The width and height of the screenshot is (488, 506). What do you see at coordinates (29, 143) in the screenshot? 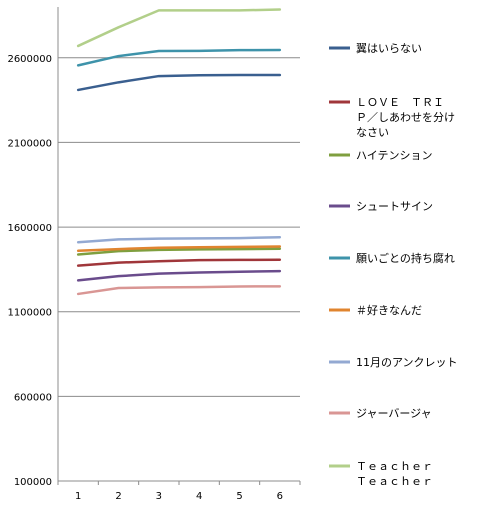
I see `y-tick-label: 2100000` at bounding box center [29, 143].